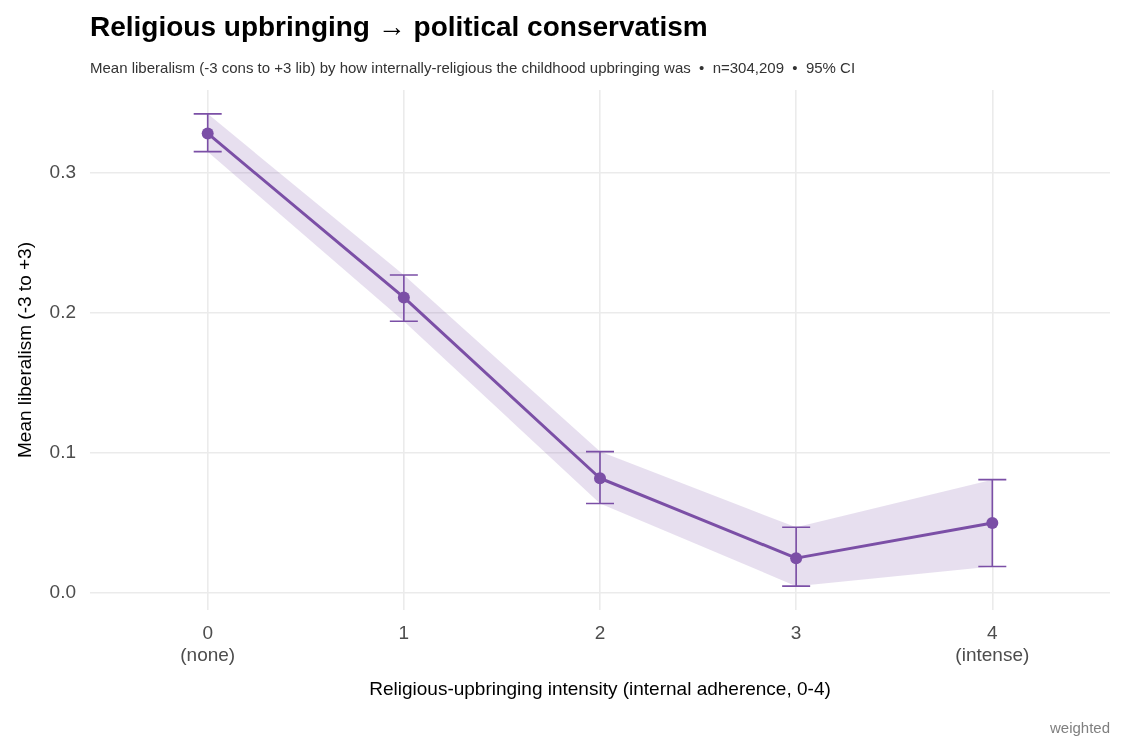  What do you see at coordinates (24, 350) in the screenshot?
I see `y-axis-title: Mean liberalism (-3 to +3)` at bounding box center [24, 350].